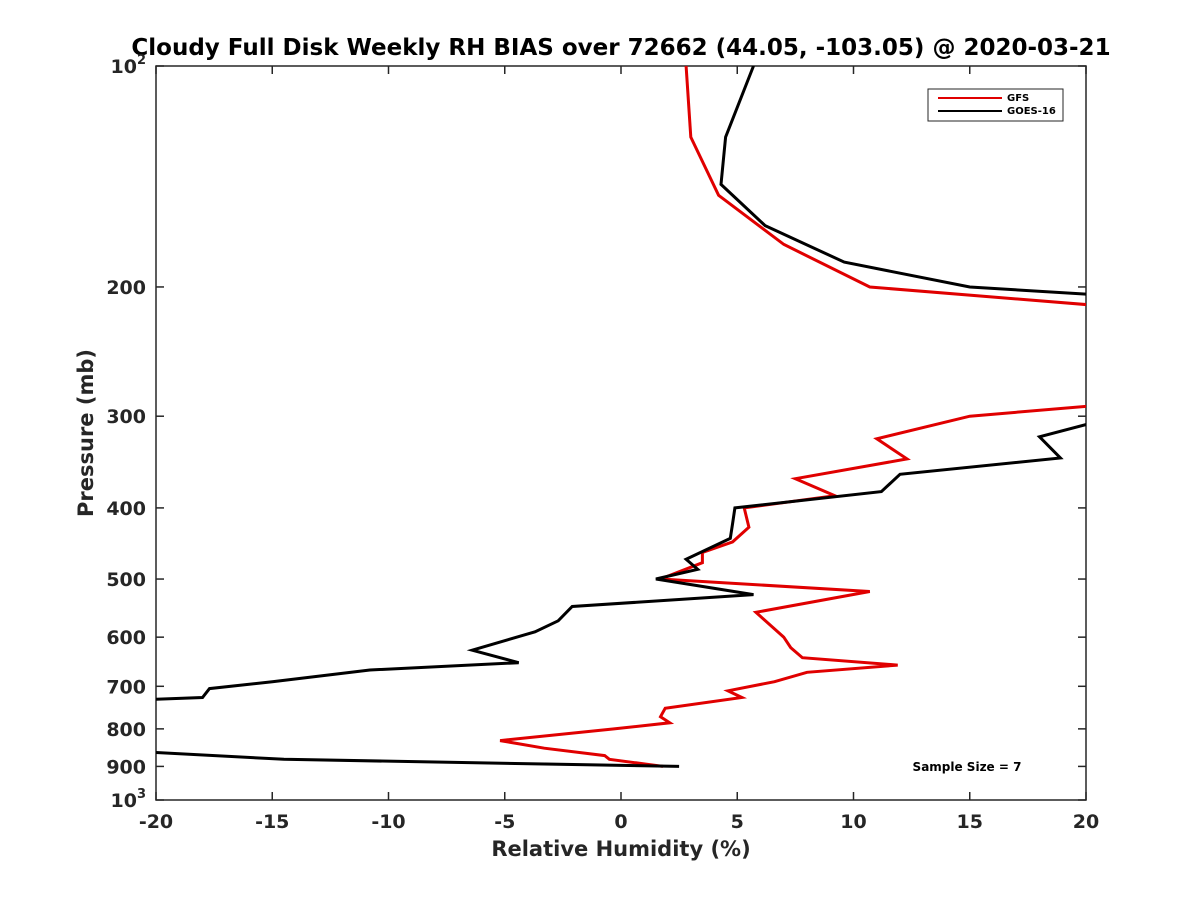  Describe the element at coordinates (126, 288) in the screenshot. I see `y-tick-label: 200` at that location.